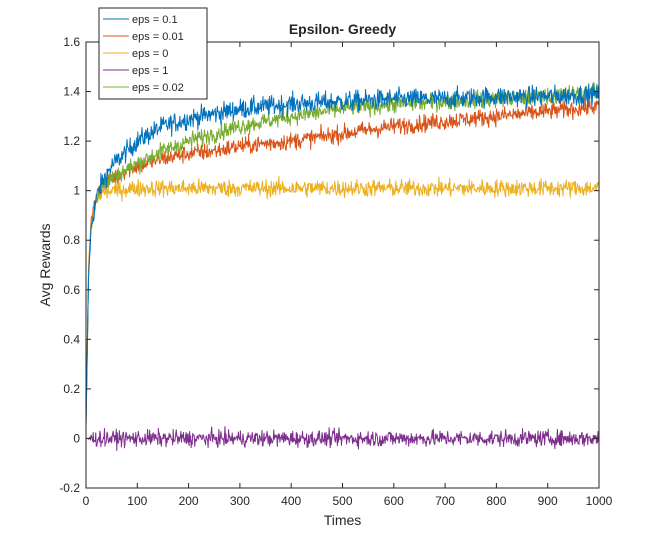 The width and height of the screenshot is (663, 552). What do you see at coordinates (342, 501) in the screenshot?
I see `x-tick-label: 500` at bounding box center [342, 501].